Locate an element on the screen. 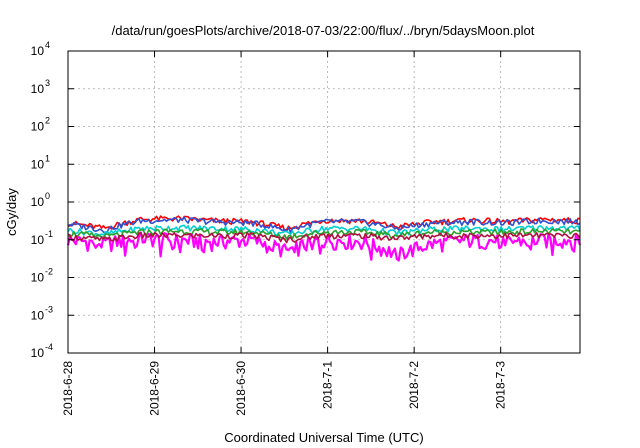 This screenshot has height=448, width=640. y-tick-exponent: 4 is located at coordinates (47, 45).